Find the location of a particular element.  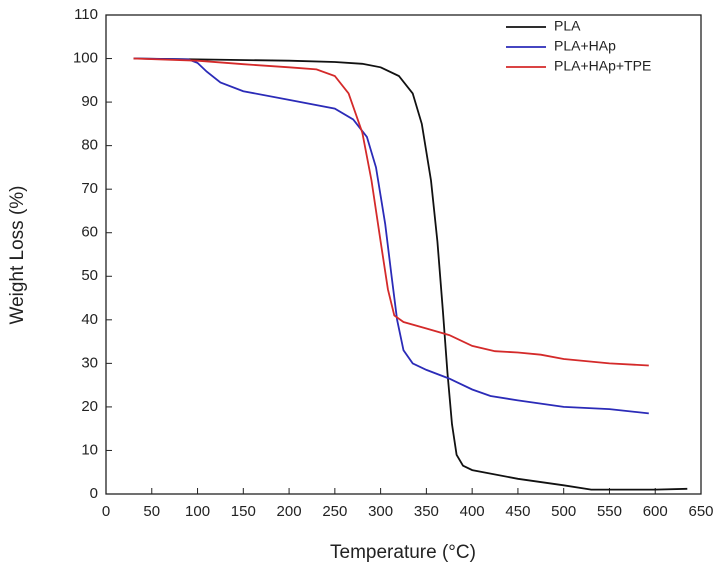

x-tick-label: 50 is located at coordinates (151, 511).